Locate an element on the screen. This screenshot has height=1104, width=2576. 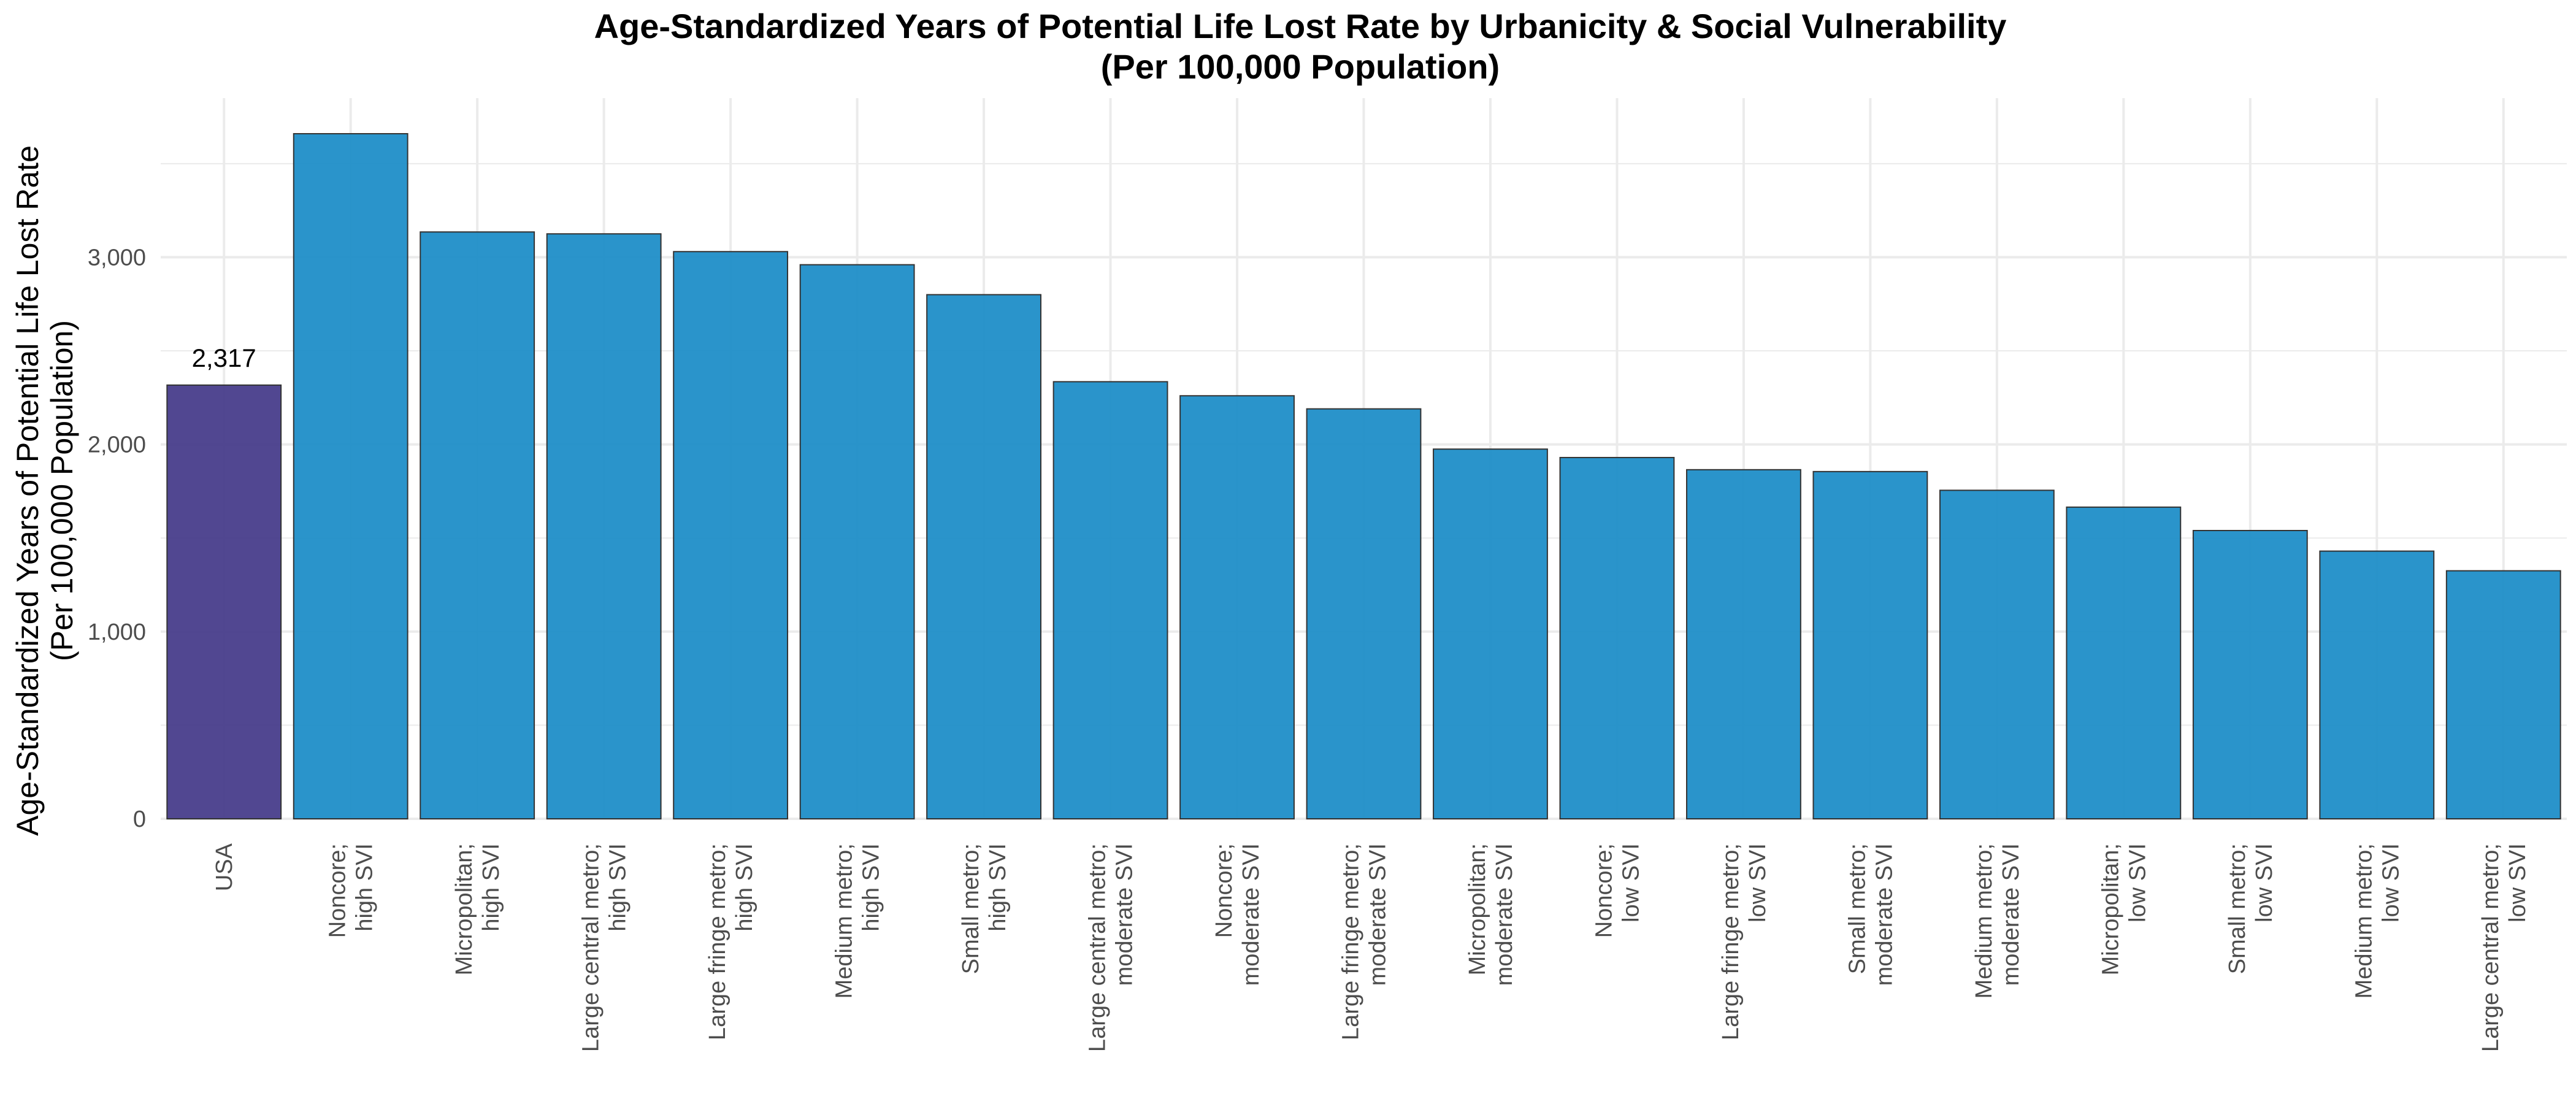
x-tick-label: Noncore; moderate SVI is located at coordinates (1237, 914).